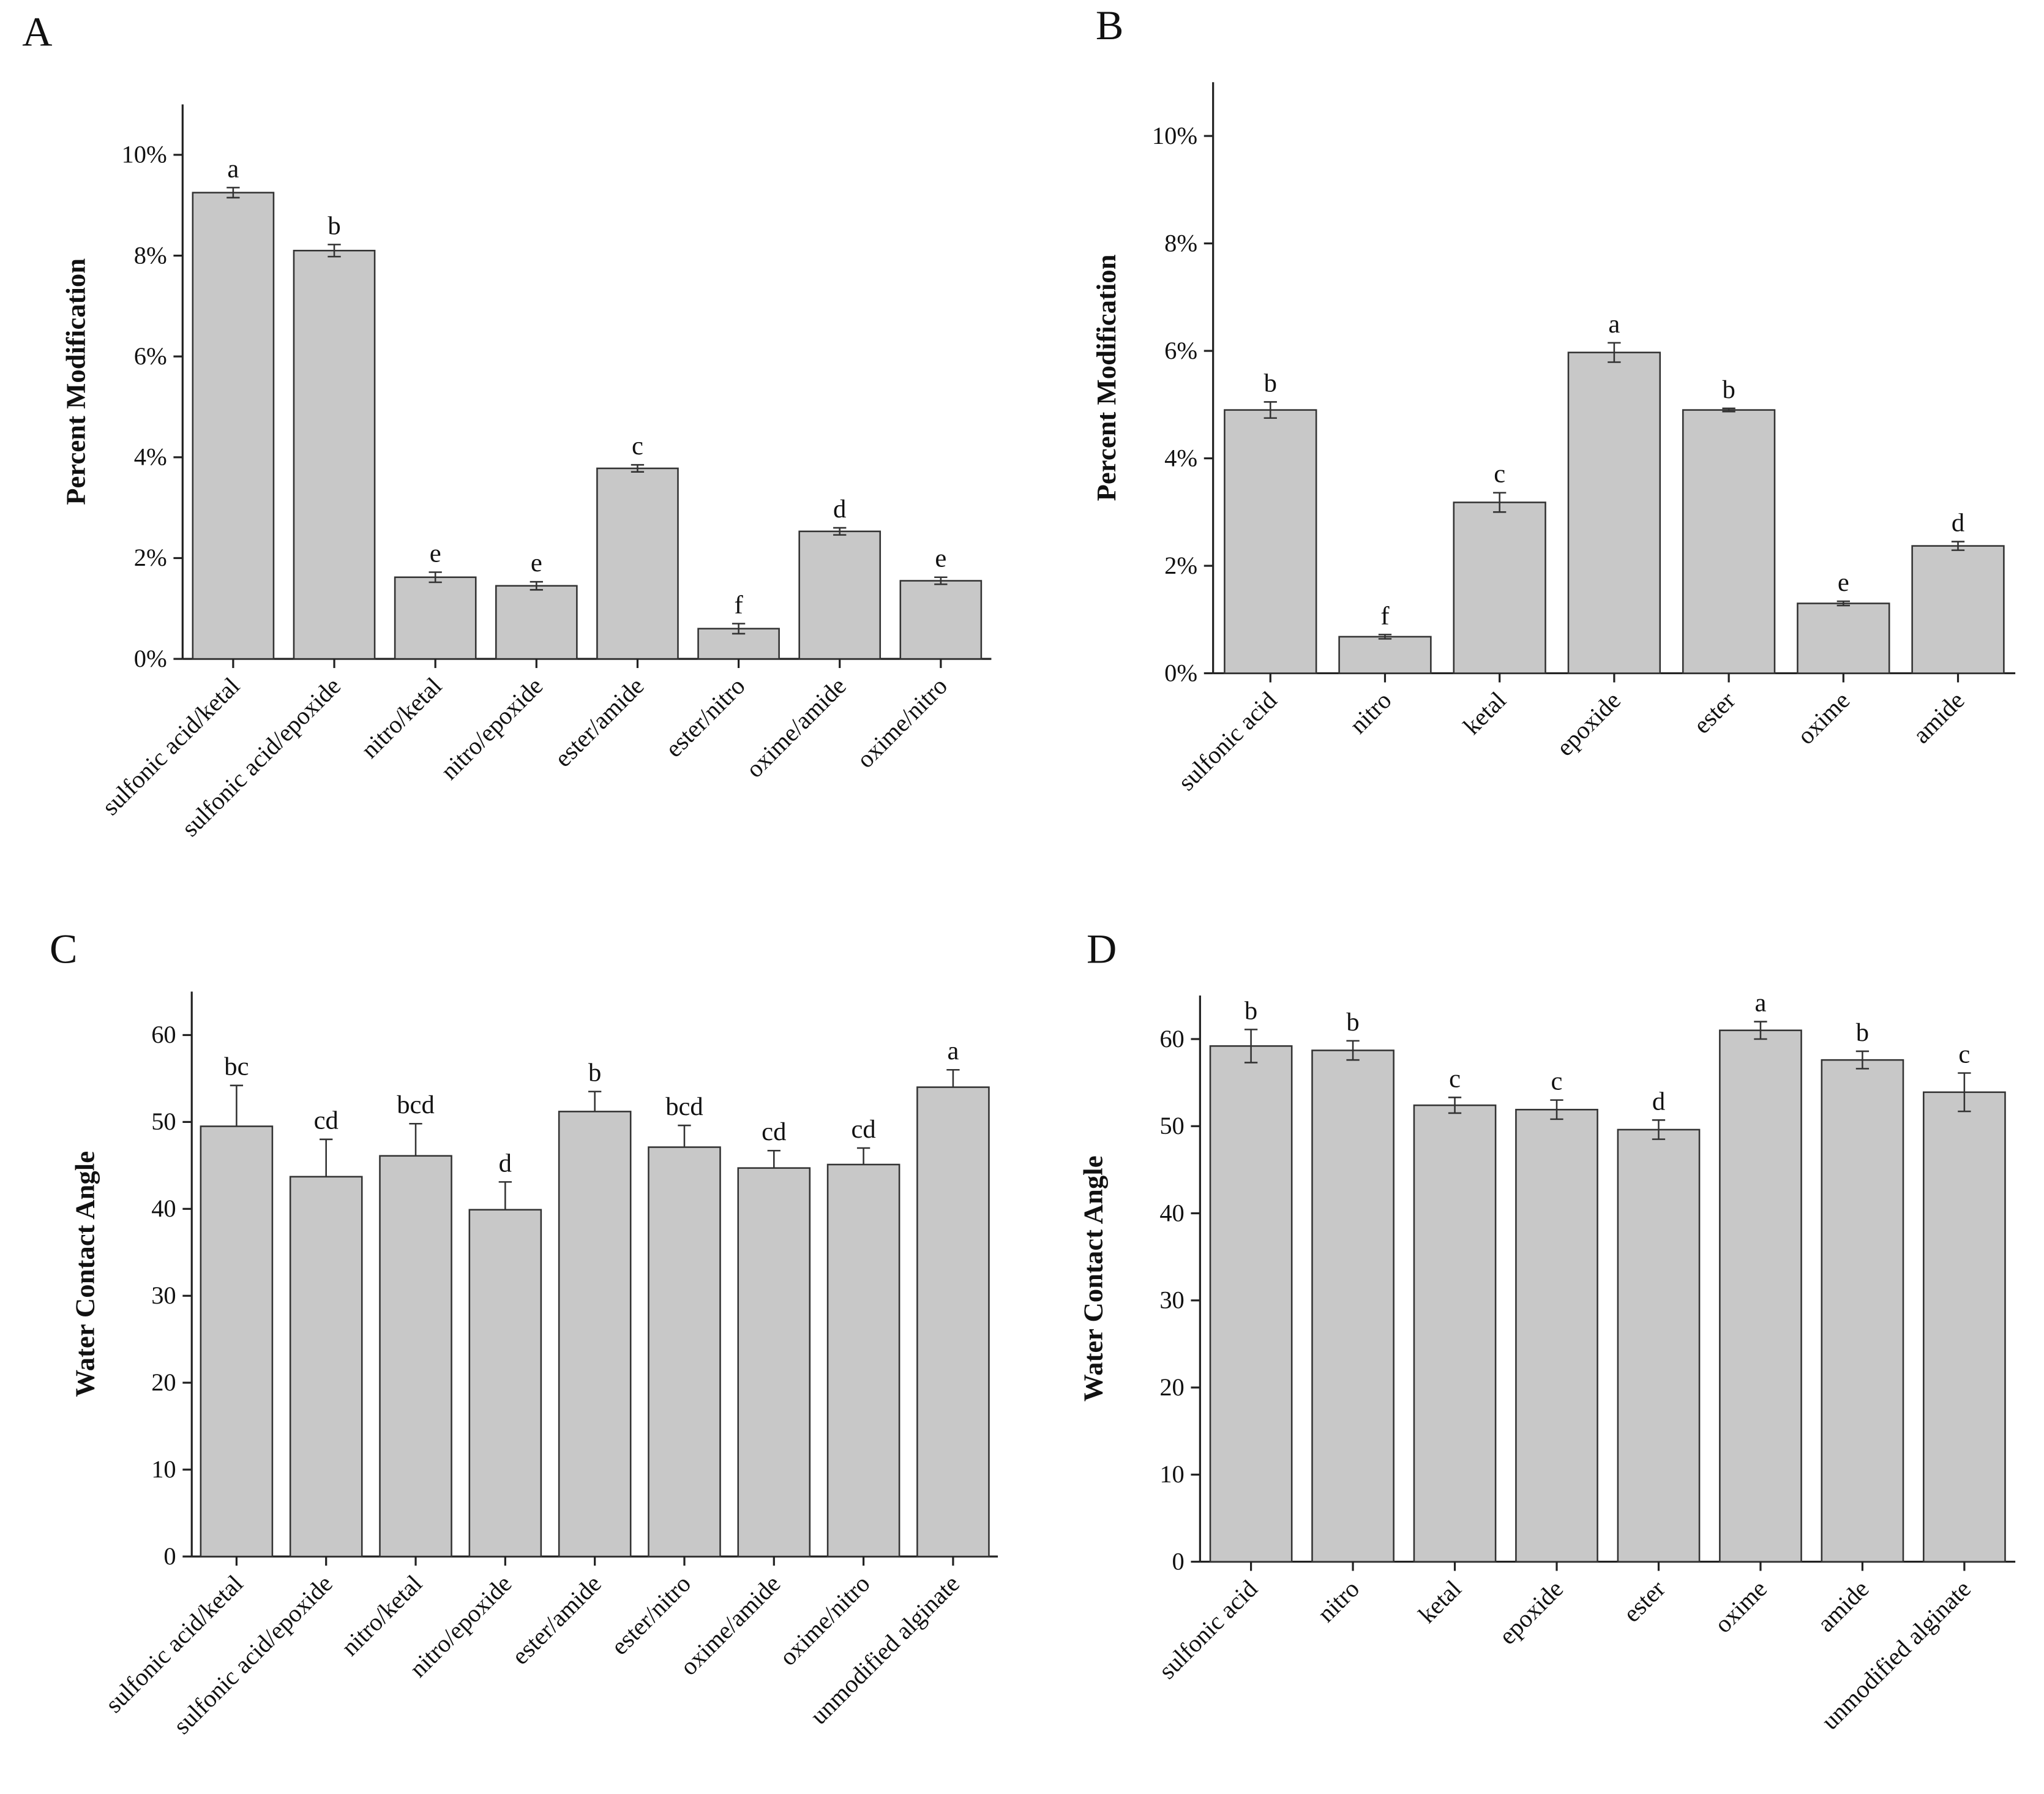 The image size is (2044, 1794). What do you see at coordinates (236, 1067) in the screenshot?
I see `significance-letter: bc` at bounding box center [236, 1067].